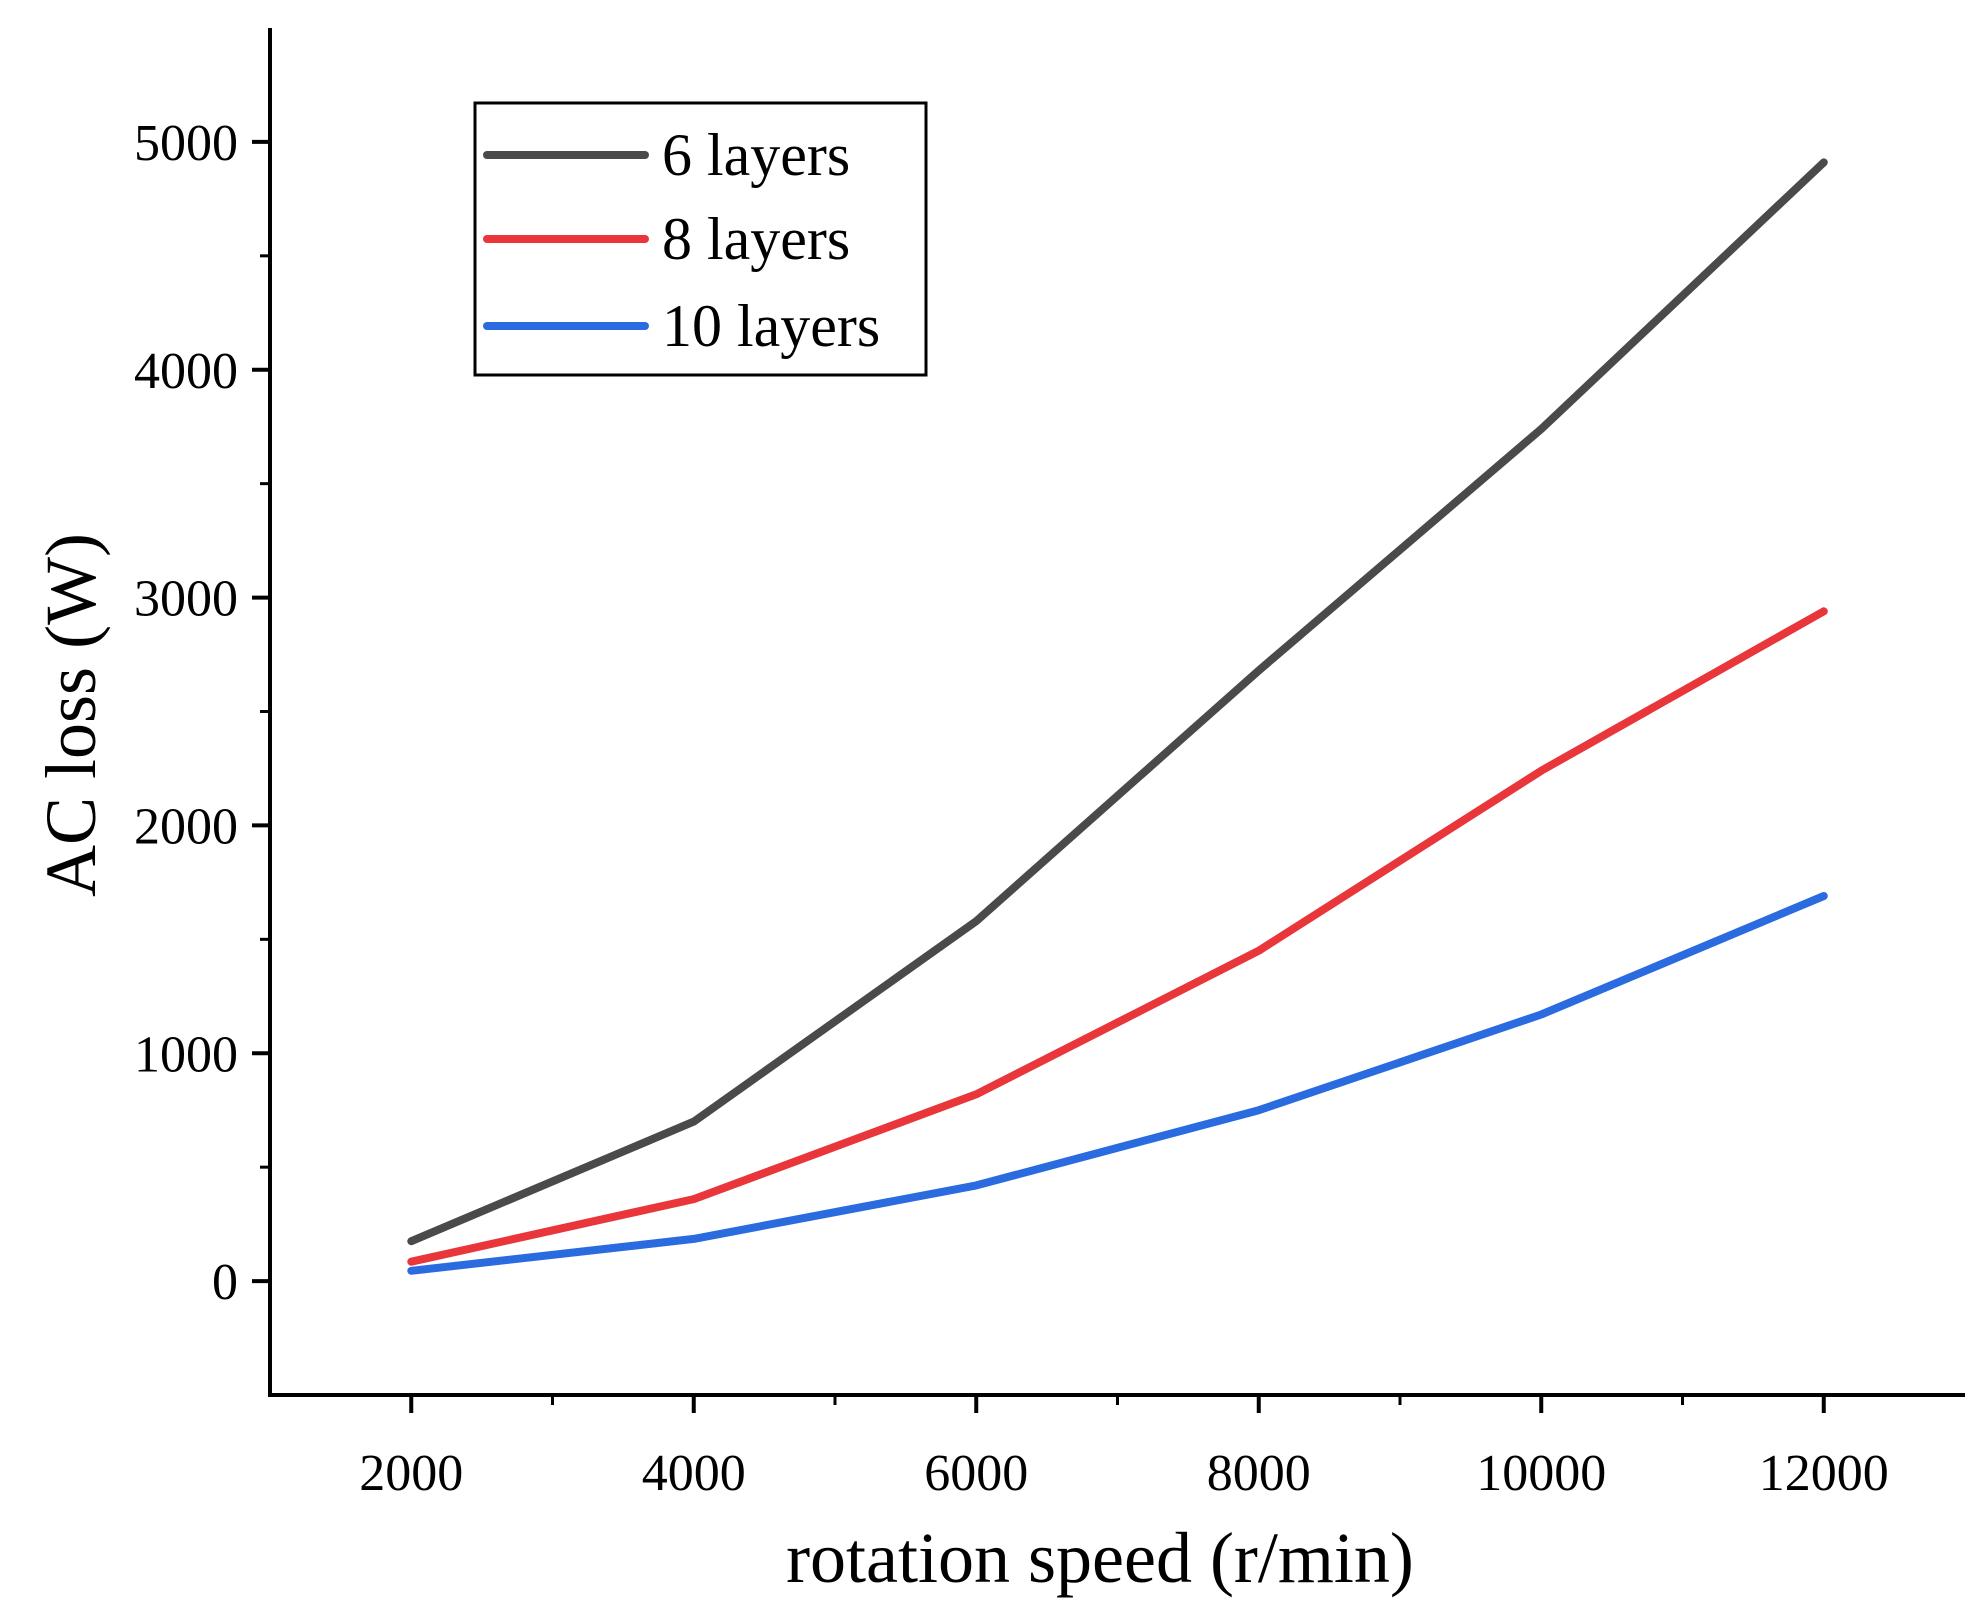 This screenshot has width=1977, height=1616. Describe the element at coordinates (1824, 1473) in the screenshot. I see `x-tick-label: 12000` at that location.